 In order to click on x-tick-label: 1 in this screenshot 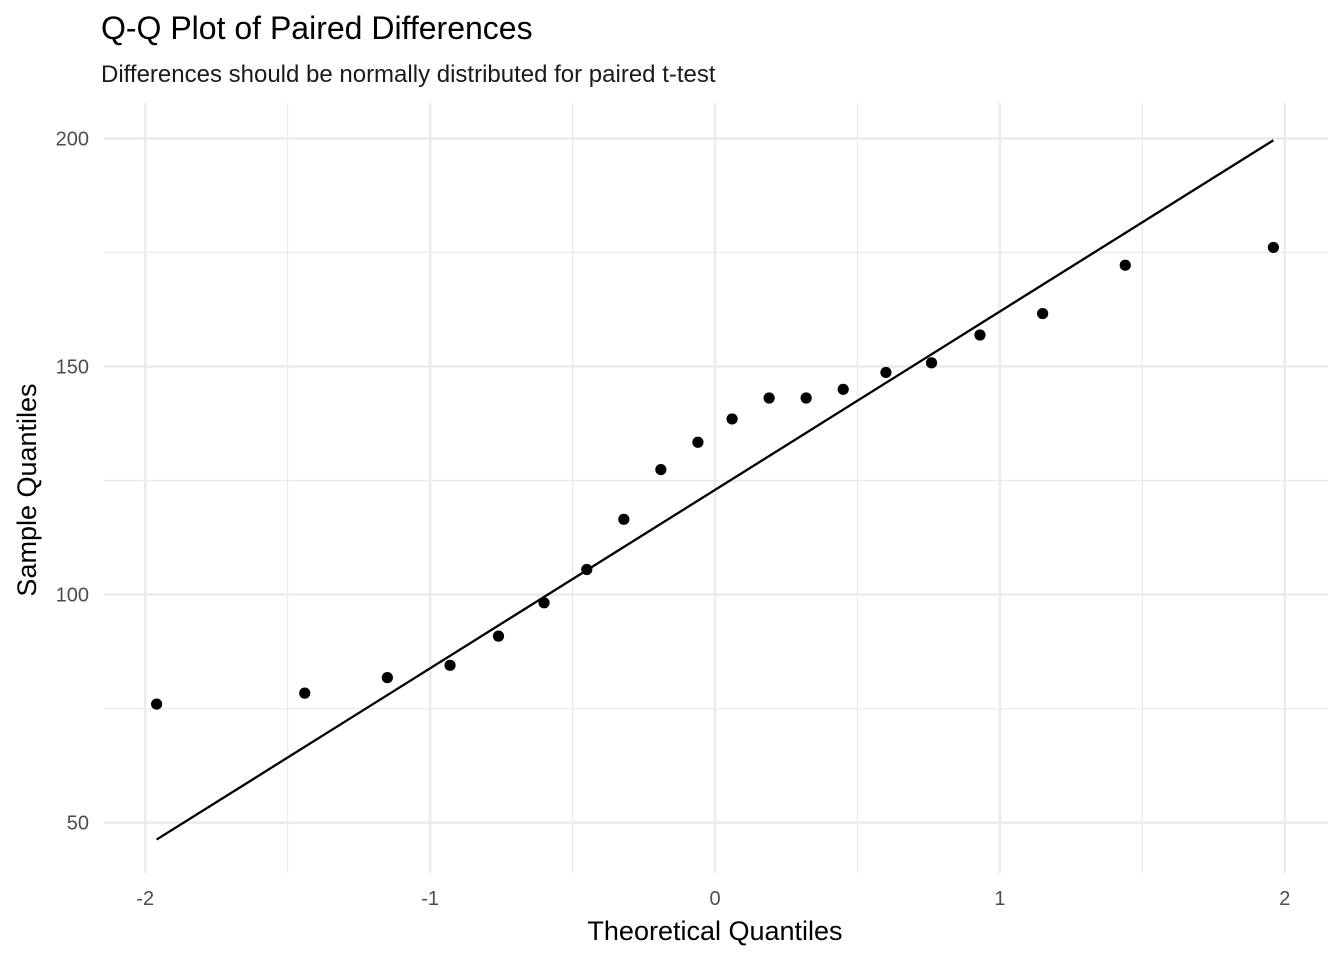, I will do `click(999, 899)`.